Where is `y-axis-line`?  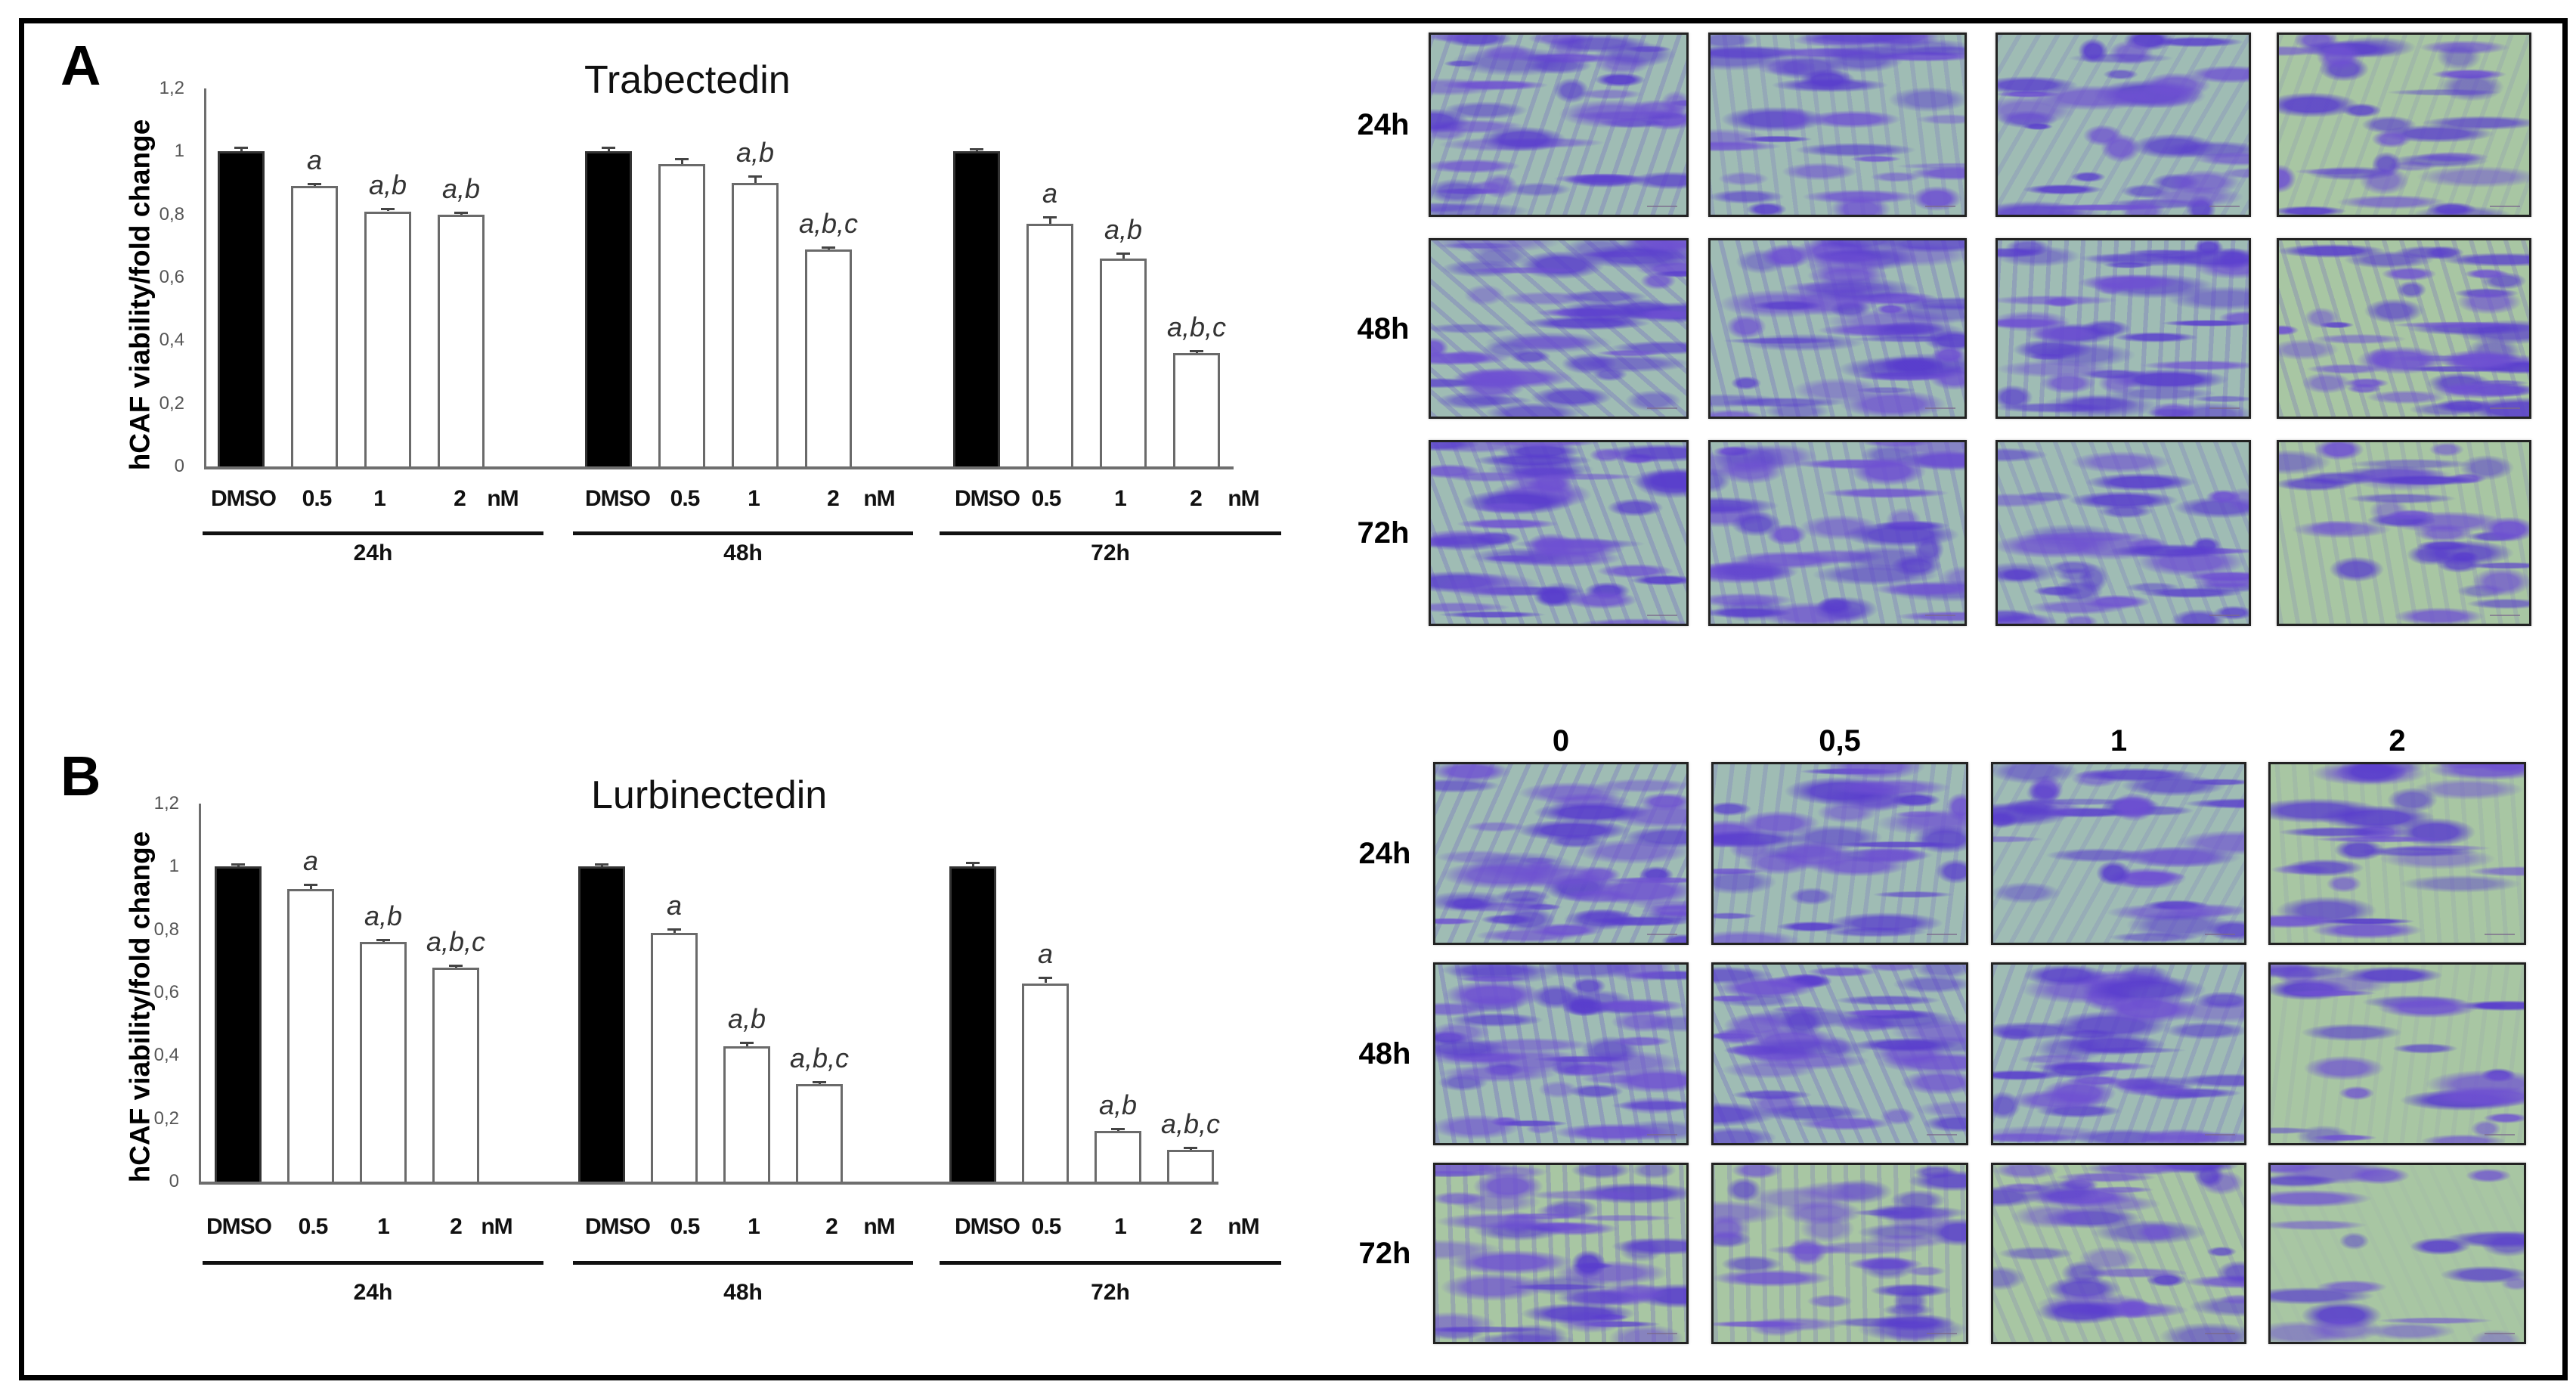
y-axis-line is located at coordinates (205, 278).